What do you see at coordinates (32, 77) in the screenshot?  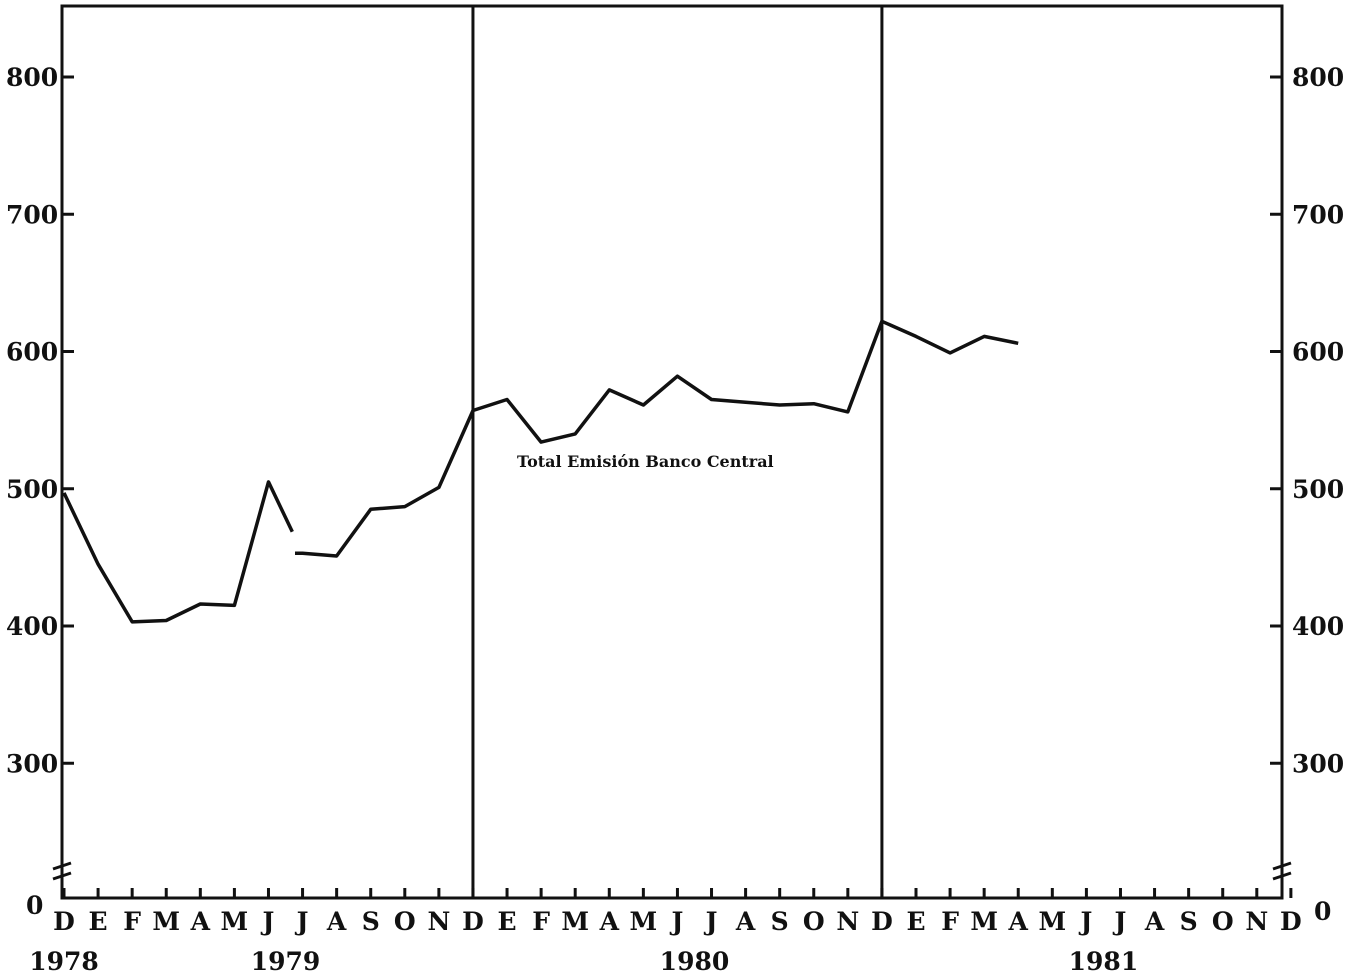 I see `y-tick-label-left: 800` at bounding box center [32, 77].